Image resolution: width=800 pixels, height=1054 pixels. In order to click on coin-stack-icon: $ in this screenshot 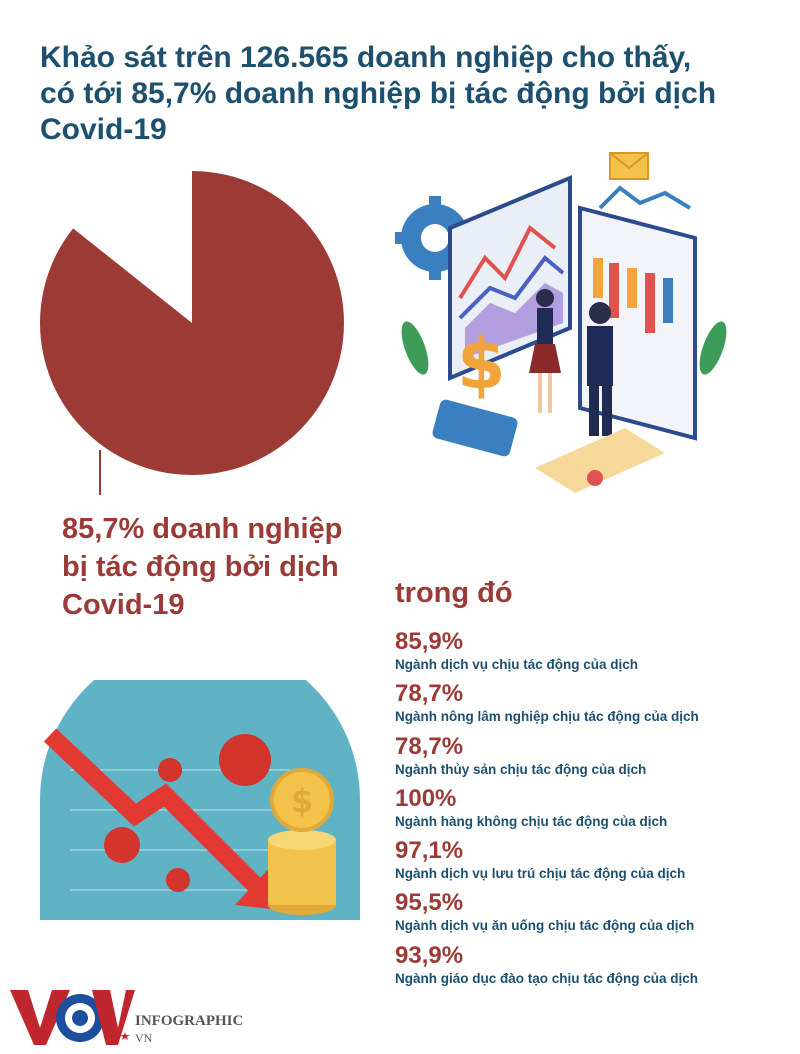, I will do `click(302, 841)`.